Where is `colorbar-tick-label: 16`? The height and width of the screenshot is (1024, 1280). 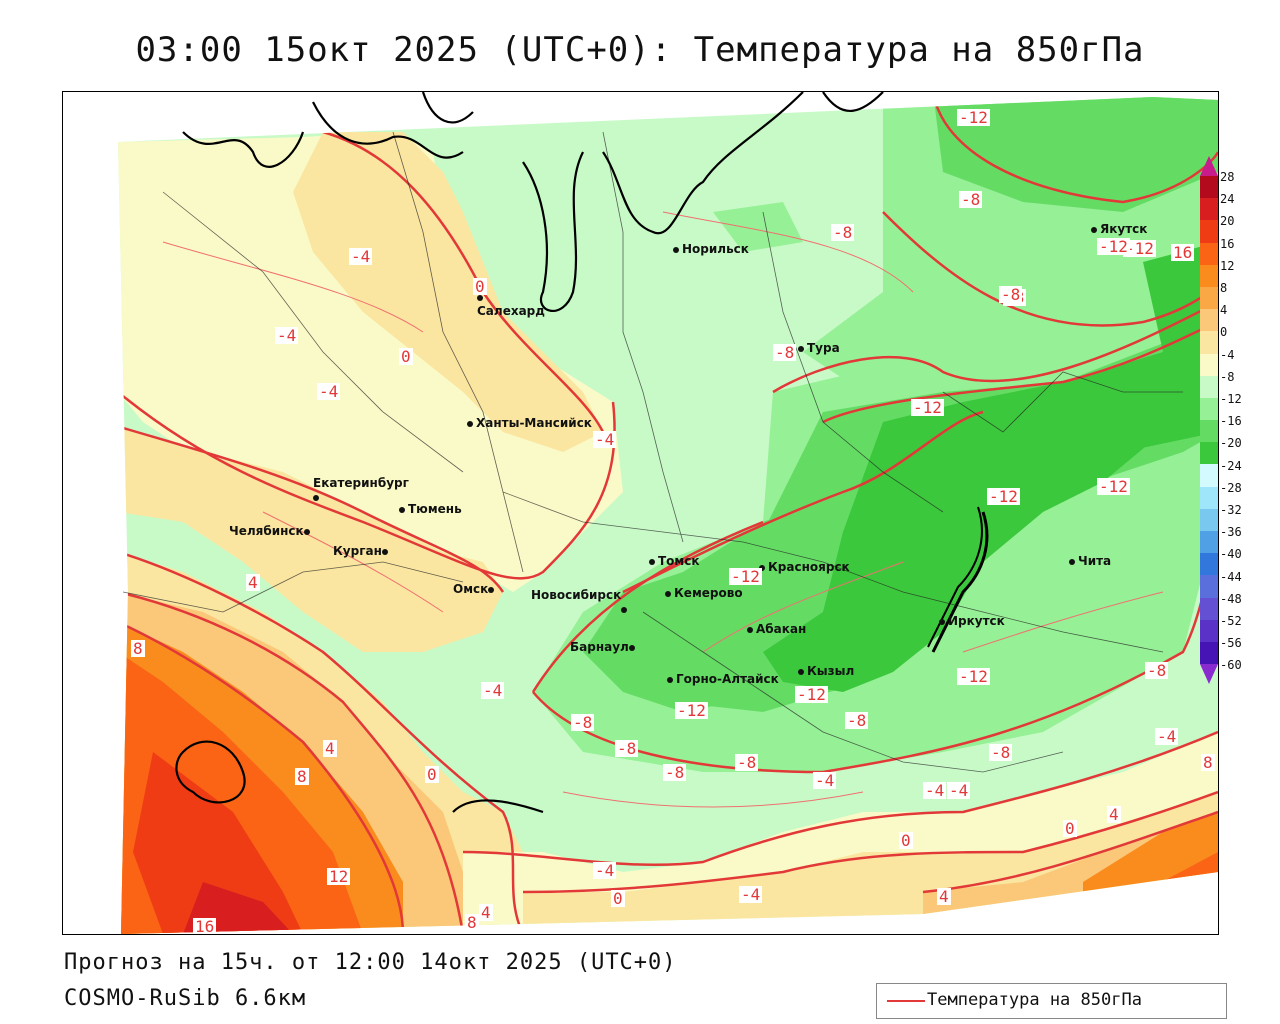
colorbar-tick-label: 16 is located at coordinates (1227, 243).